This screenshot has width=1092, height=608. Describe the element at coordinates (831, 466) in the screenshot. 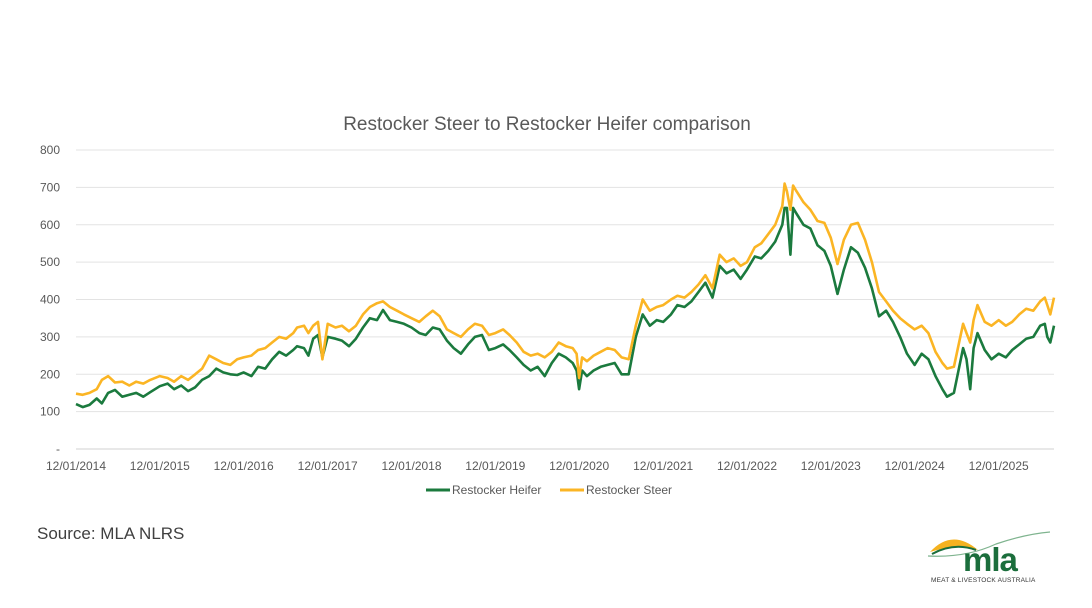

I see `x-tick-label: 12/01/2023` at that location.